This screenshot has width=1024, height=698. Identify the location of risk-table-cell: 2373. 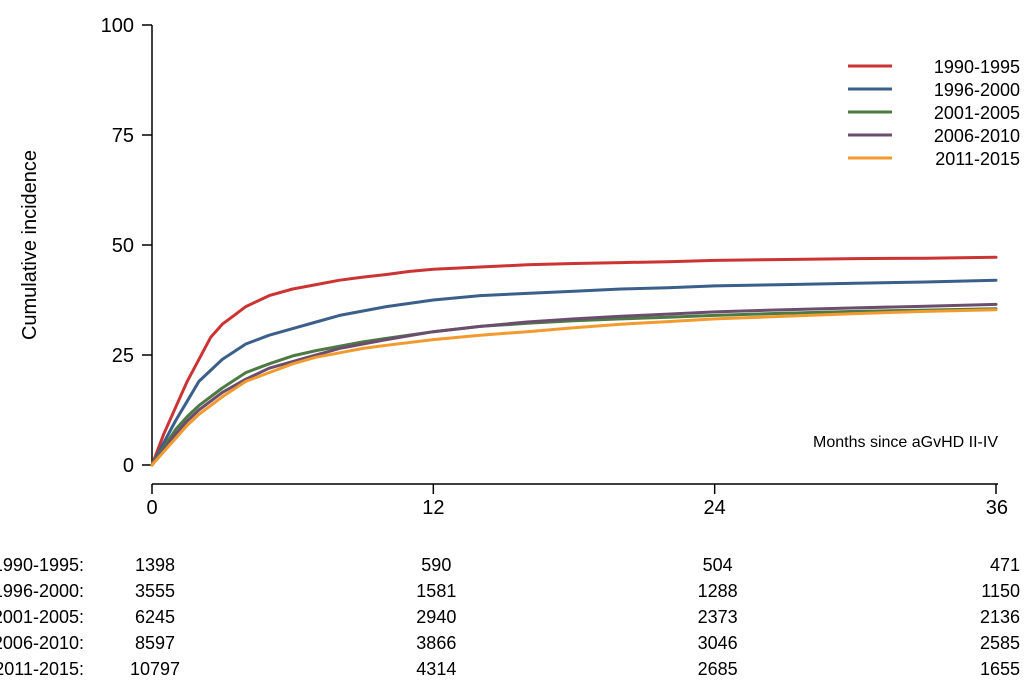
(718, 617).